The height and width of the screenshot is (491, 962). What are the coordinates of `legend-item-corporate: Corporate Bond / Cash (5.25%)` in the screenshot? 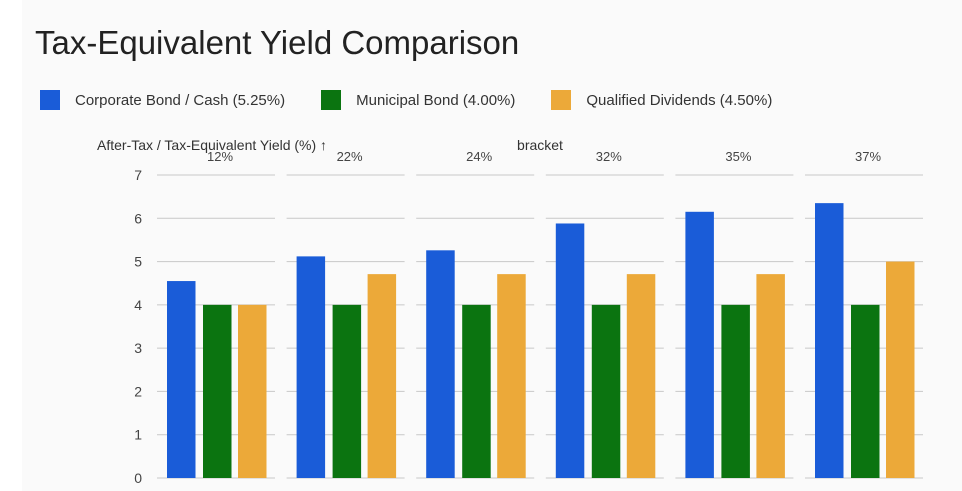 It's located at (162, 100).